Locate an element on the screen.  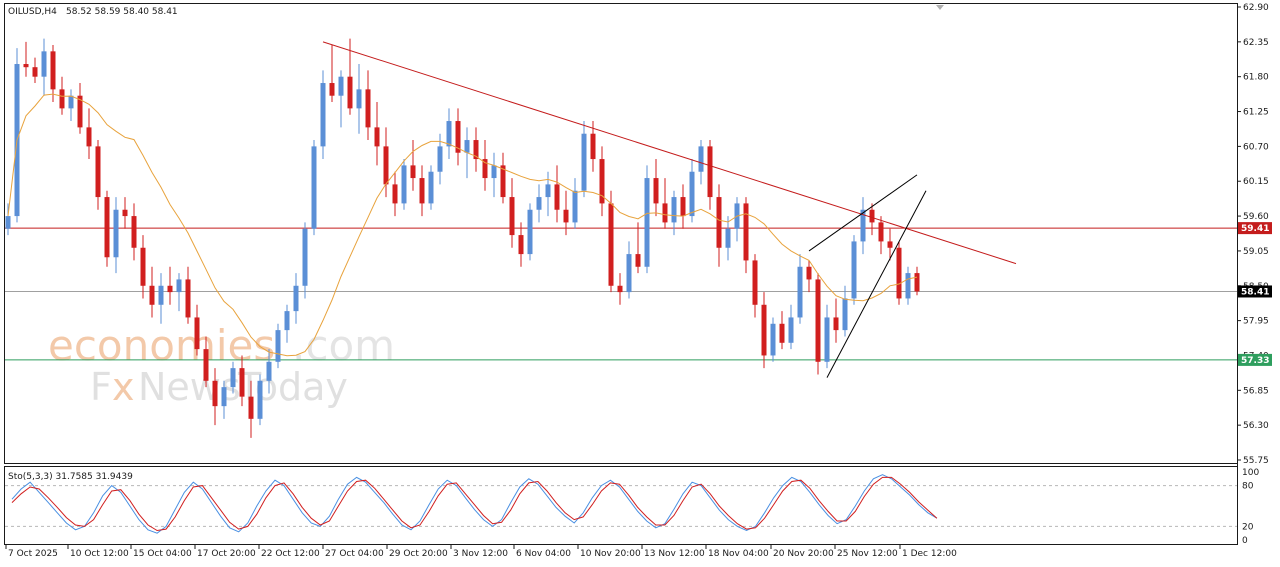
support-price-tag: 57.33 is located at coordinates (1255, 359).